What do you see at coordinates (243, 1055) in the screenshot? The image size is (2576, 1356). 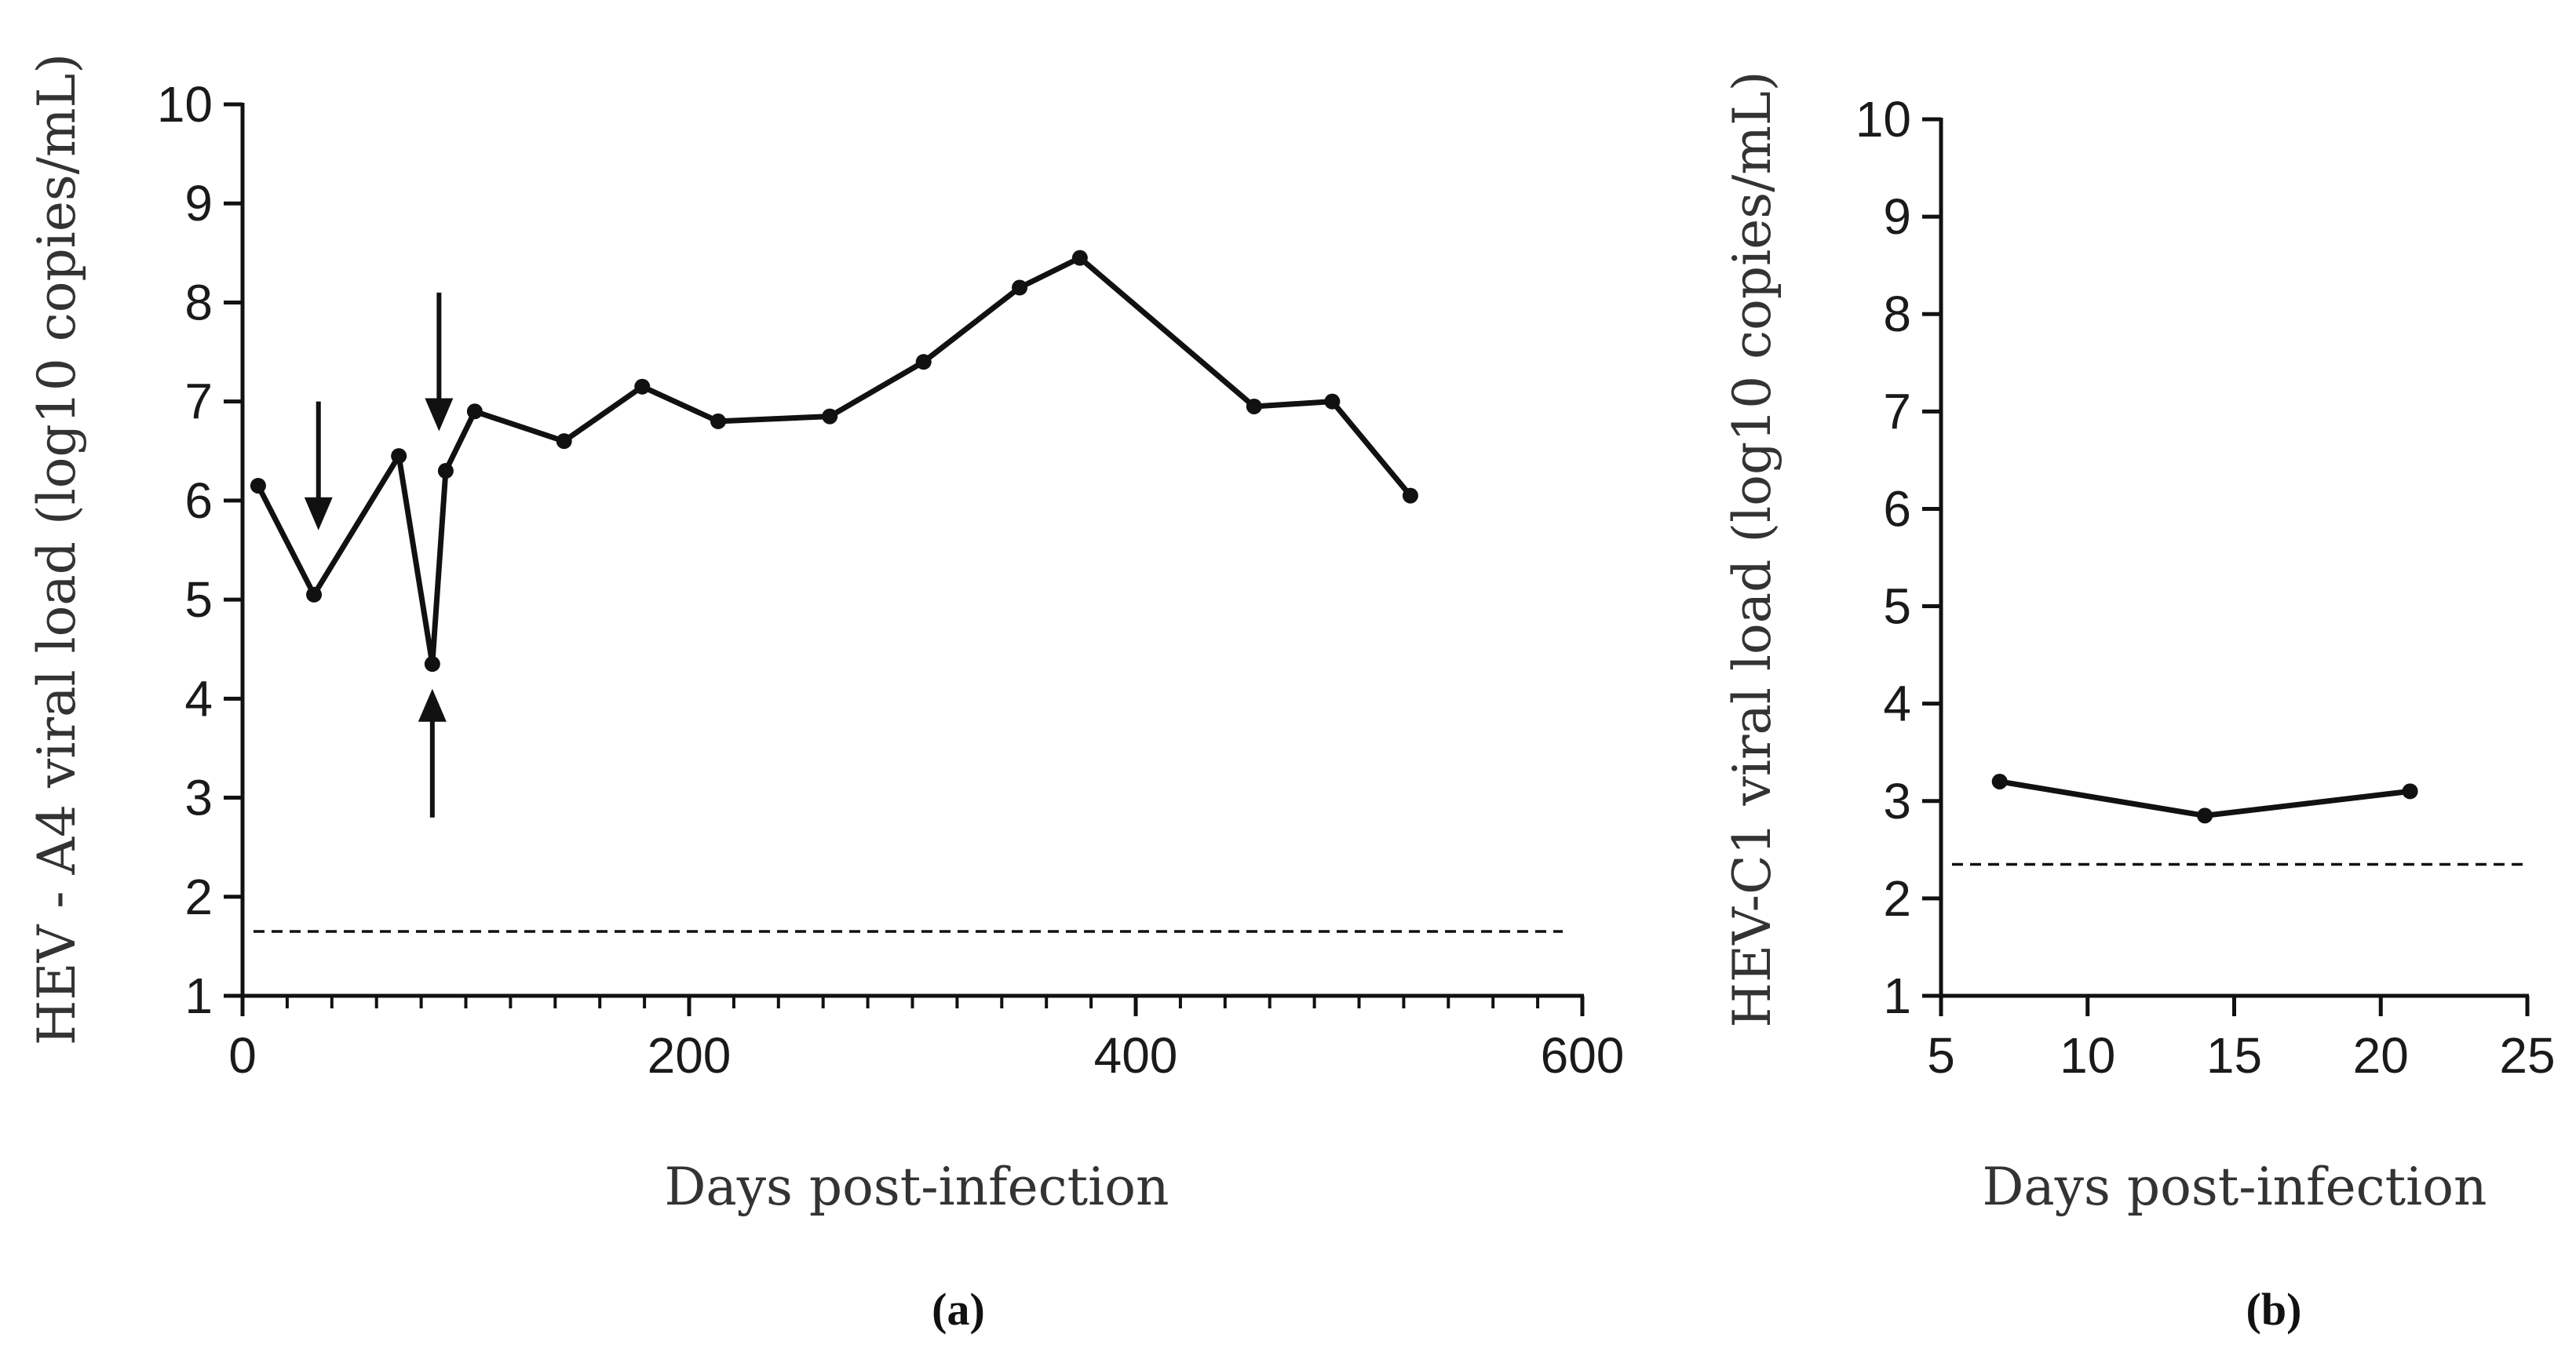 I see `x-tick-label: 0` at bounding box center [243, 1055].